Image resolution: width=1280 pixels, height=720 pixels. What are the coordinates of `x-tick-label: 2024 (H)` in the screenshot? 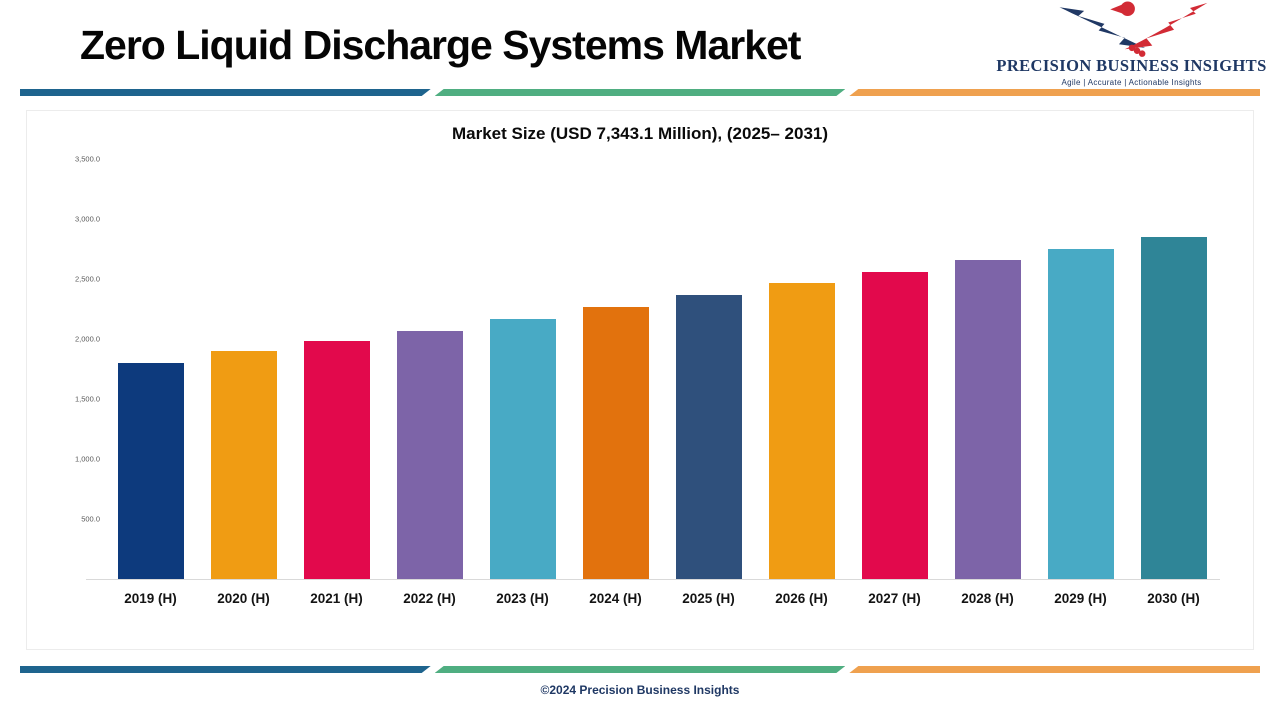 It's located at (615, 598).